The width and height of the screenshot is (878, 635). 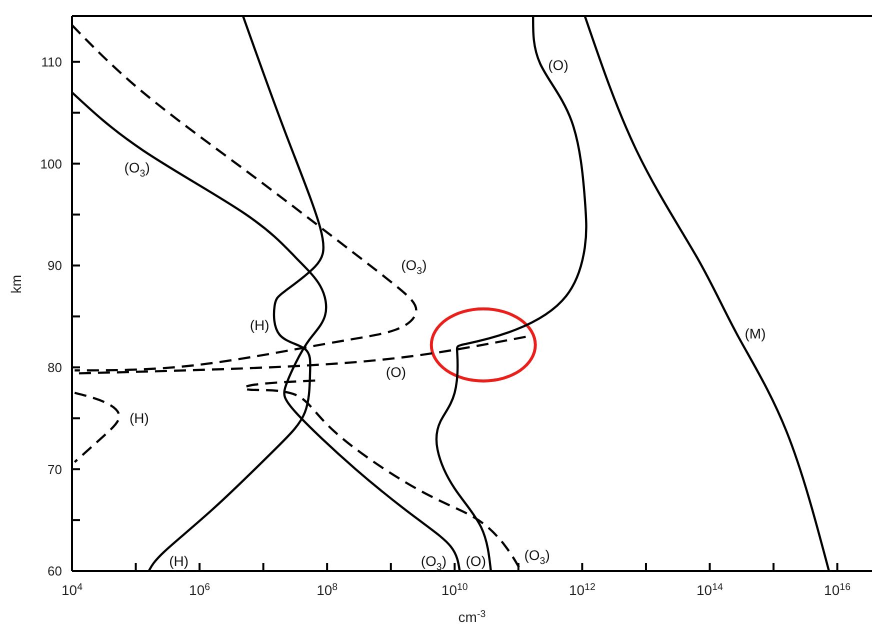 What do you see at coordinates (72, 590) in the screenshot?
I see `x-tick-label: 10$^{4}$` at bounding box center [72, 590].